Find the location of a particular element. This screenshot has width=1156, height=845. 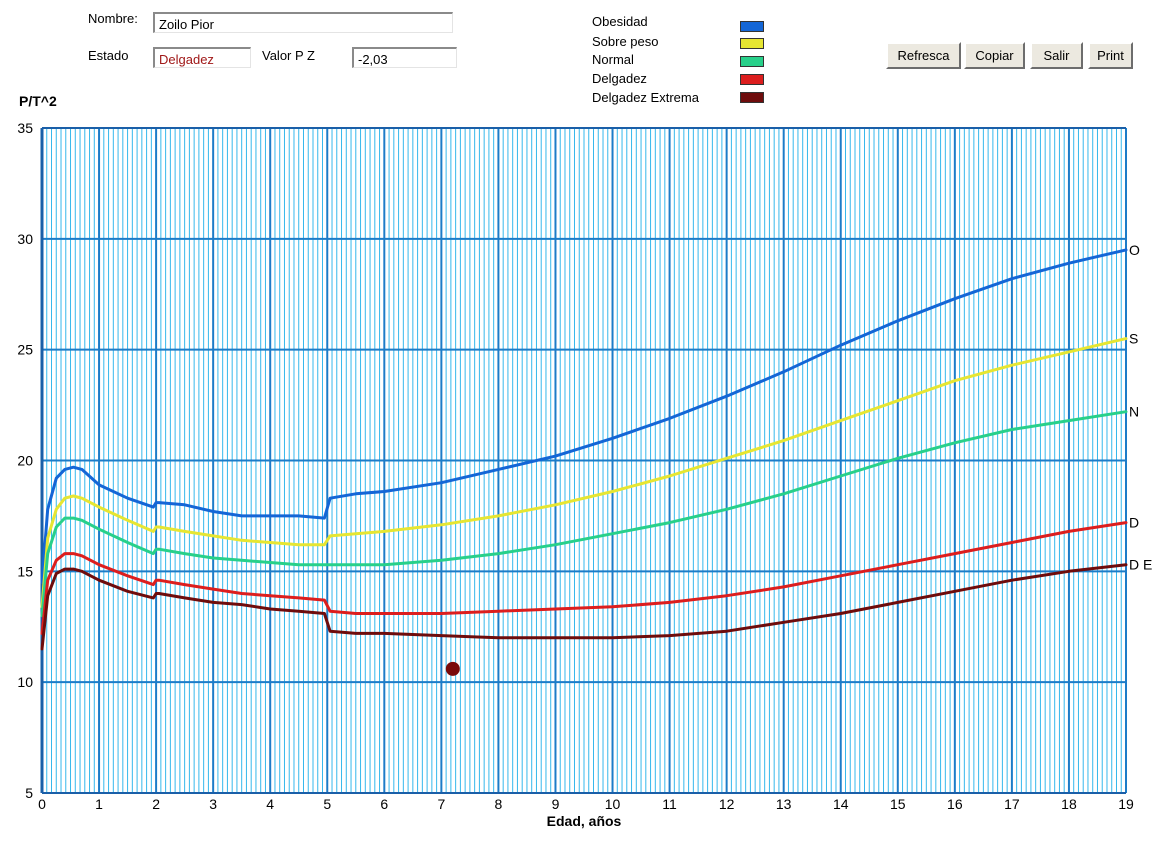

estado-field: Delgadez is located at coordinates (202, 57).